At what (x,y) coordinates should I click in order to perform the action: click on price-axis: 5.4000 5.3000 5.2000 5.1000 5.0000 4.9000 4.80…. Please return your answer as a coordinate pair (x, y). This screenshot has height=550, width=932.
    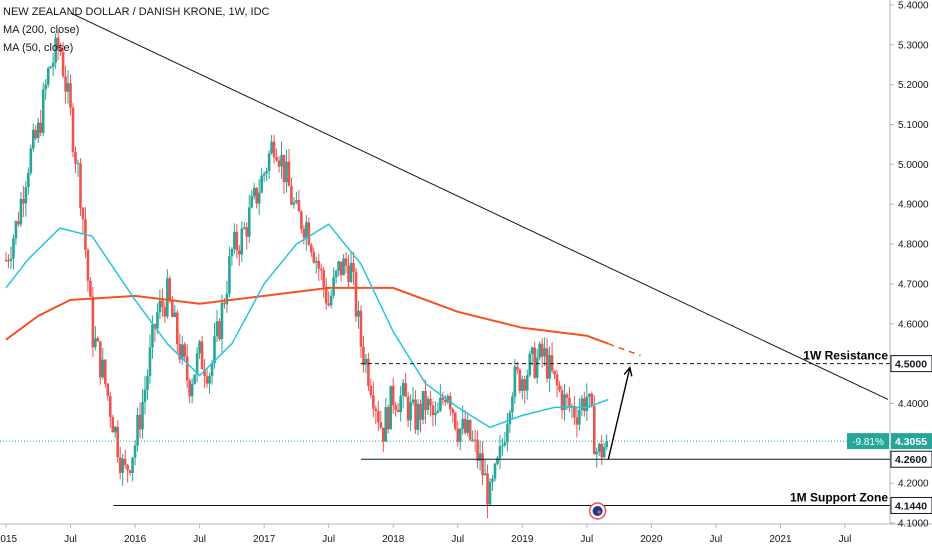
    Looking at the image, I should click on (909, 265).